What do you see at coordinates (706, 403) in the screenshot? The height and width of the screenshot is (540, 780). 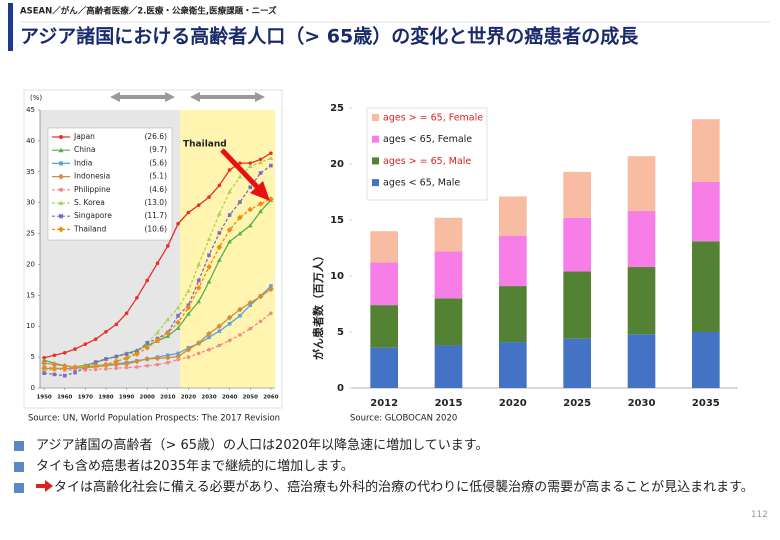 I see `x-tick-label: 2035` at bounding box center [706, 403].